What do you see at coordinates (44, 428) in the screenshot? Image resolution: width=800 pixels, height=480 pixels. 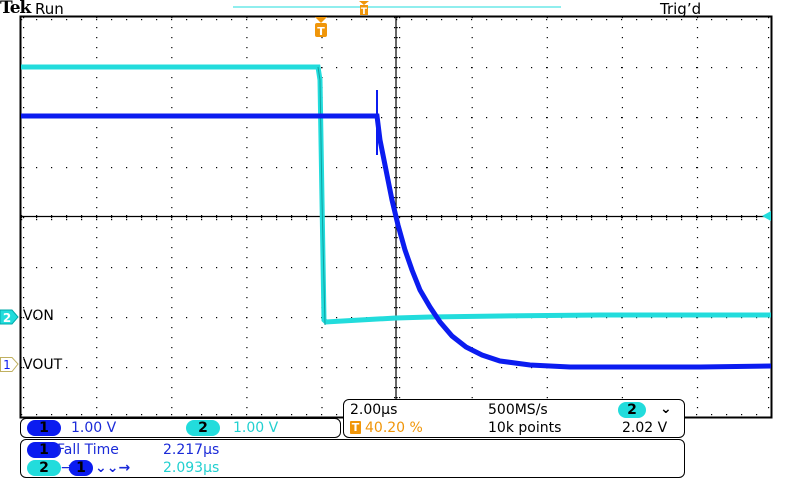 I see `ch1-badge: 1` at bounding box center [44, 428].